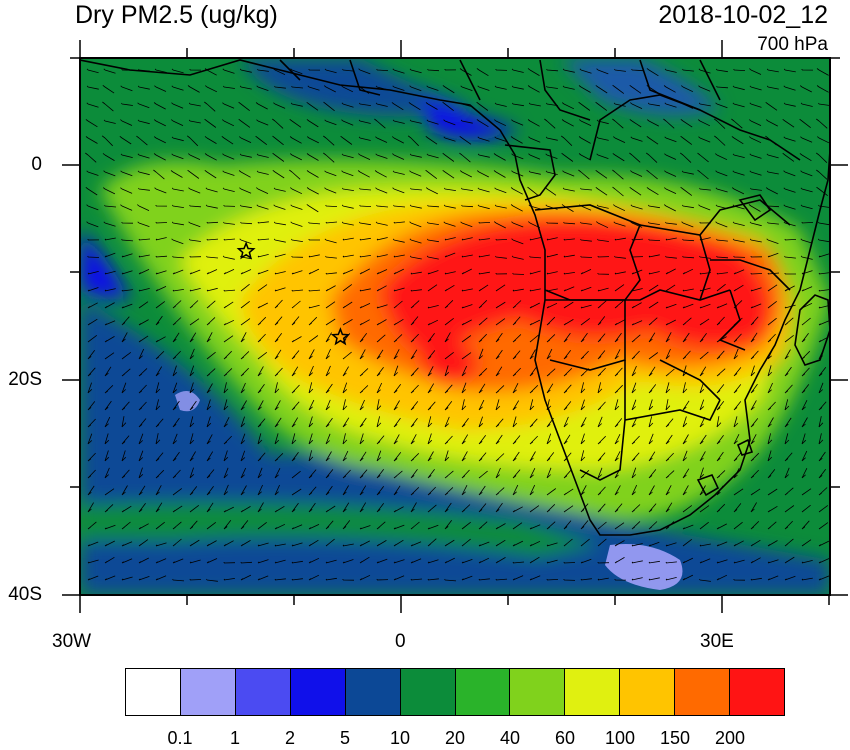  Describe the element at coordinates (510, 738) in the screenshot. I see `colorbar-label: 40` at that location.